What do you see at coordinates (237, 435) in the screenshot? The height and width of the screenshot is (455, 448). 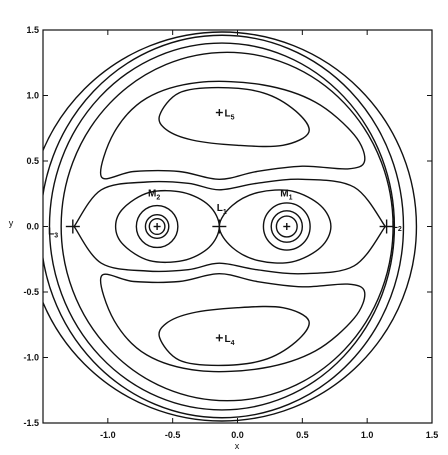 I see `x-tick-label: 0.0` at bounding box center [237, 435].